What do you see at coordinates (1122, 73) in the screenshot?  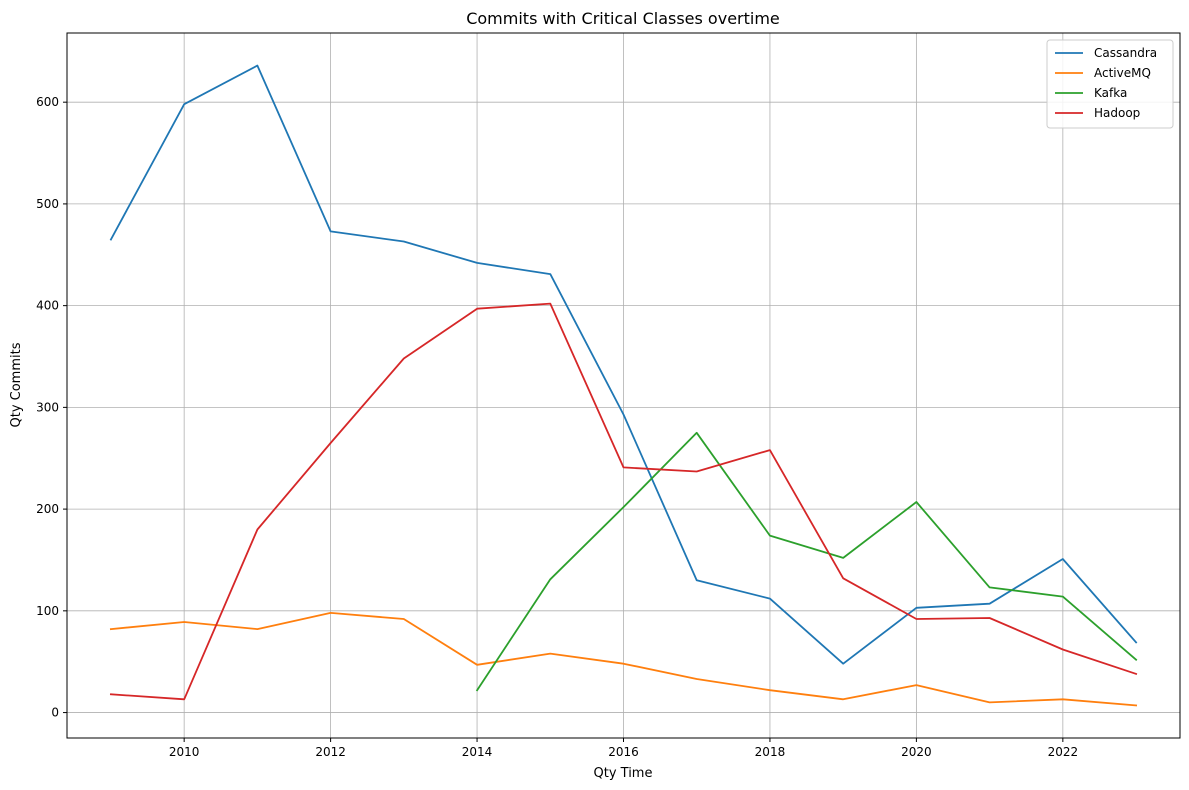 I see `legend-label: ActiveMQ` at bounding box center [1122, 73].